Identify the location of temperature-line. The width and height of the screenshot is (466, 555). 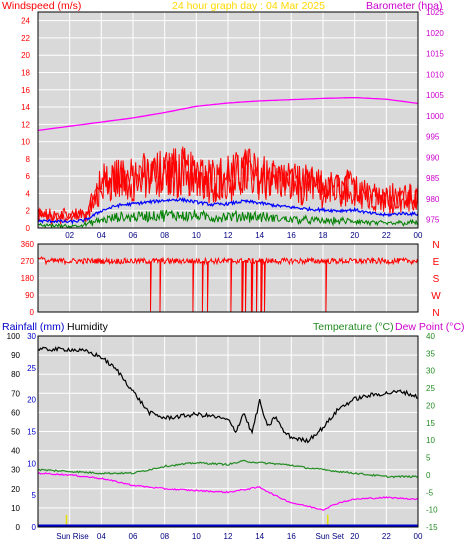
(228, 469).